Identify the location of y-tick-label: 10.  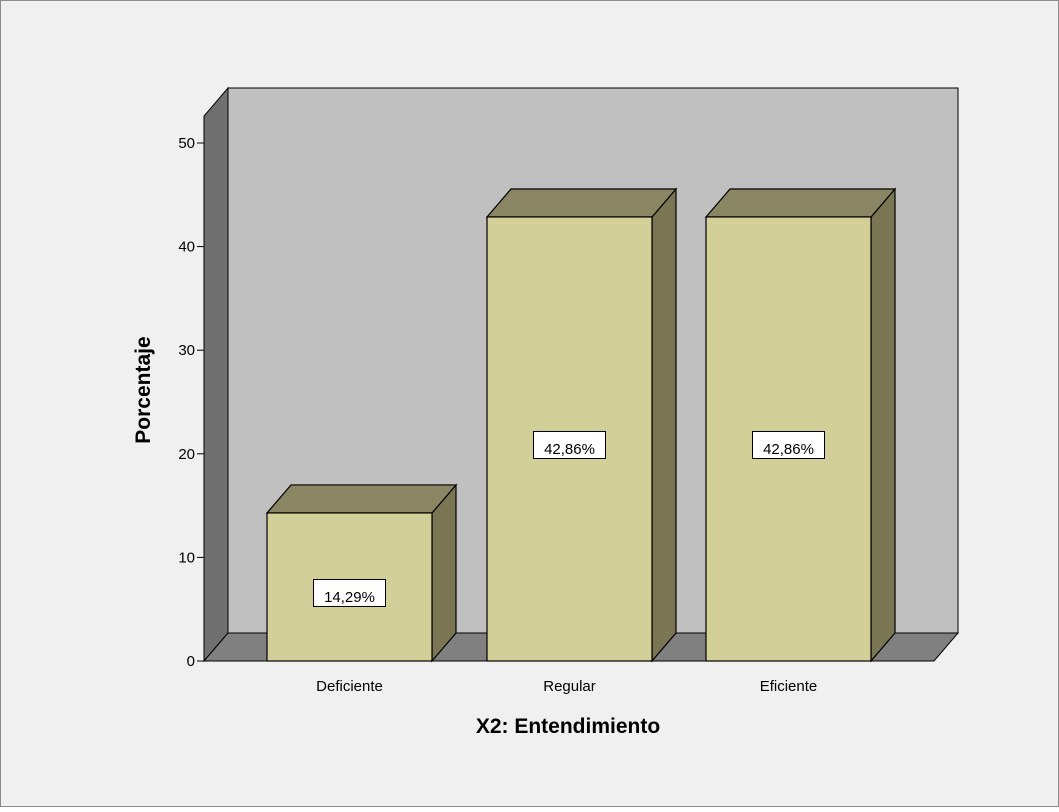
(186, 557).